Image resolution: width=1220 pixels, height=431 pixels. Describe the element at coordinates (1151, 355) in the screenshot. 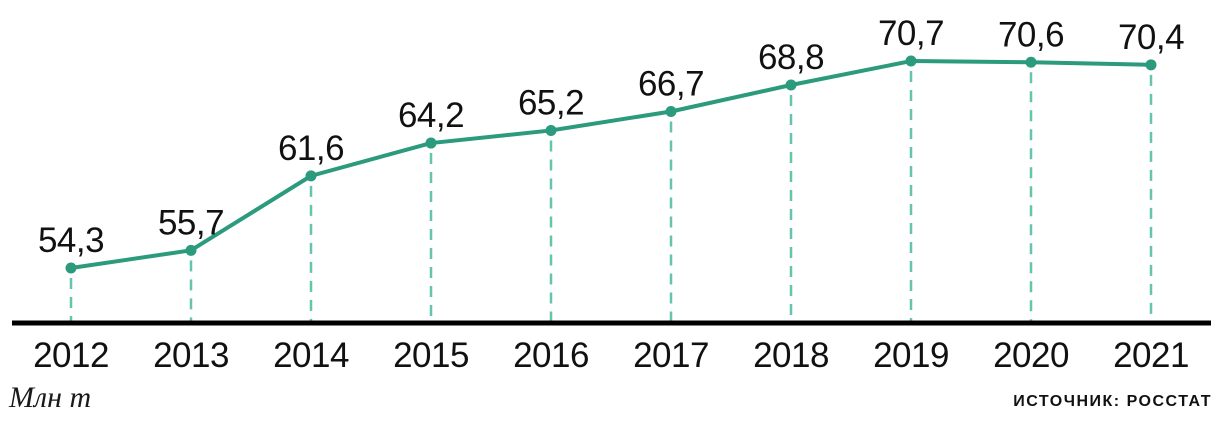

I see `x-axis-tick-label: 2021` at that location.